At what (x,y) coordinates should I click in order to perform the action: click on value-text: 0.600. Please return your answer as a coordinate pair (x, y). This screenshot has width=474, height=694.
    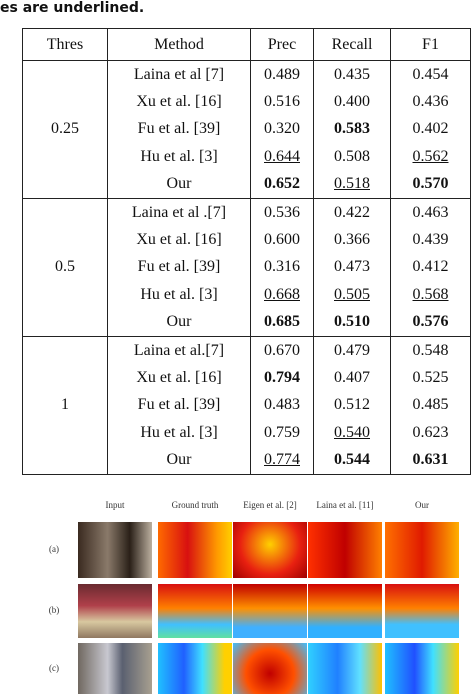
    Looking at the image, I should click on (282, 240).